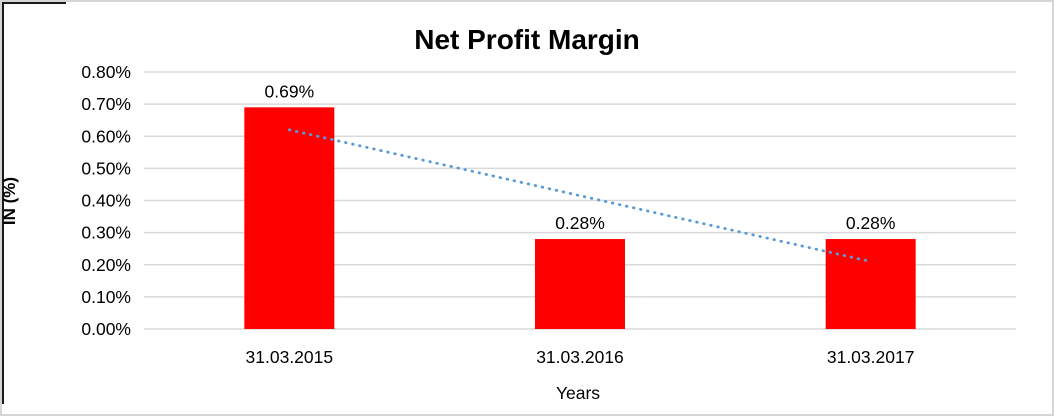 The width and height of the screenshot is (1054, 416). Describe the element at coordinates (289, 218) in the screenshot. I see `bar-31.03.2015` at that location.